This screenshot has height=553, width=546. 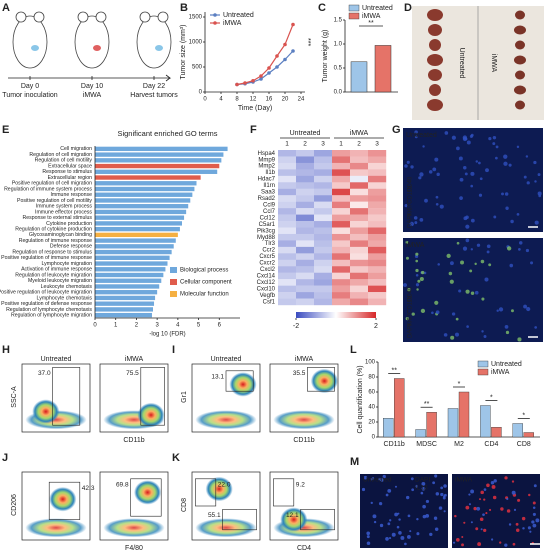 What do you see at coordinates (206, 283) in the screenshot?
I see `legend-label: Cellular component` at bounding box center [206, 283].